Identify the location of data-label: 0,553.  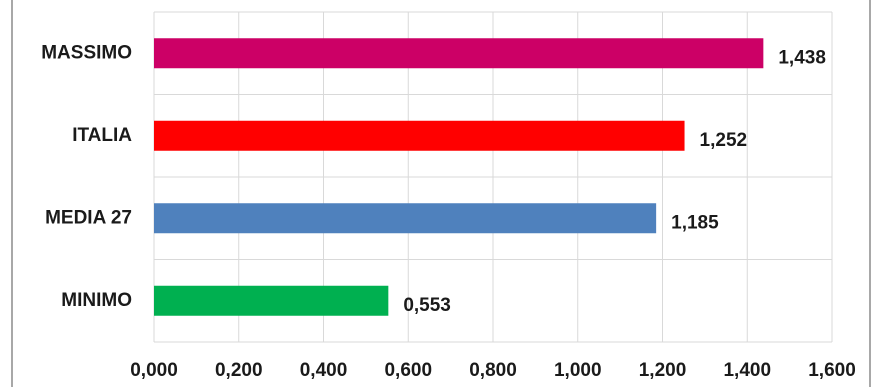
(427, 305).